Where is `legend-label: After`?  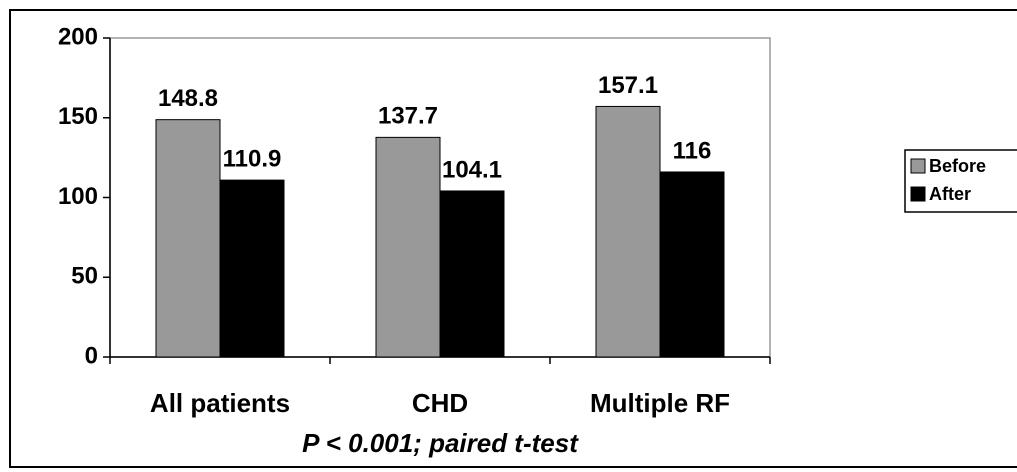
legend-label: After is located at coordinates (950, 194).